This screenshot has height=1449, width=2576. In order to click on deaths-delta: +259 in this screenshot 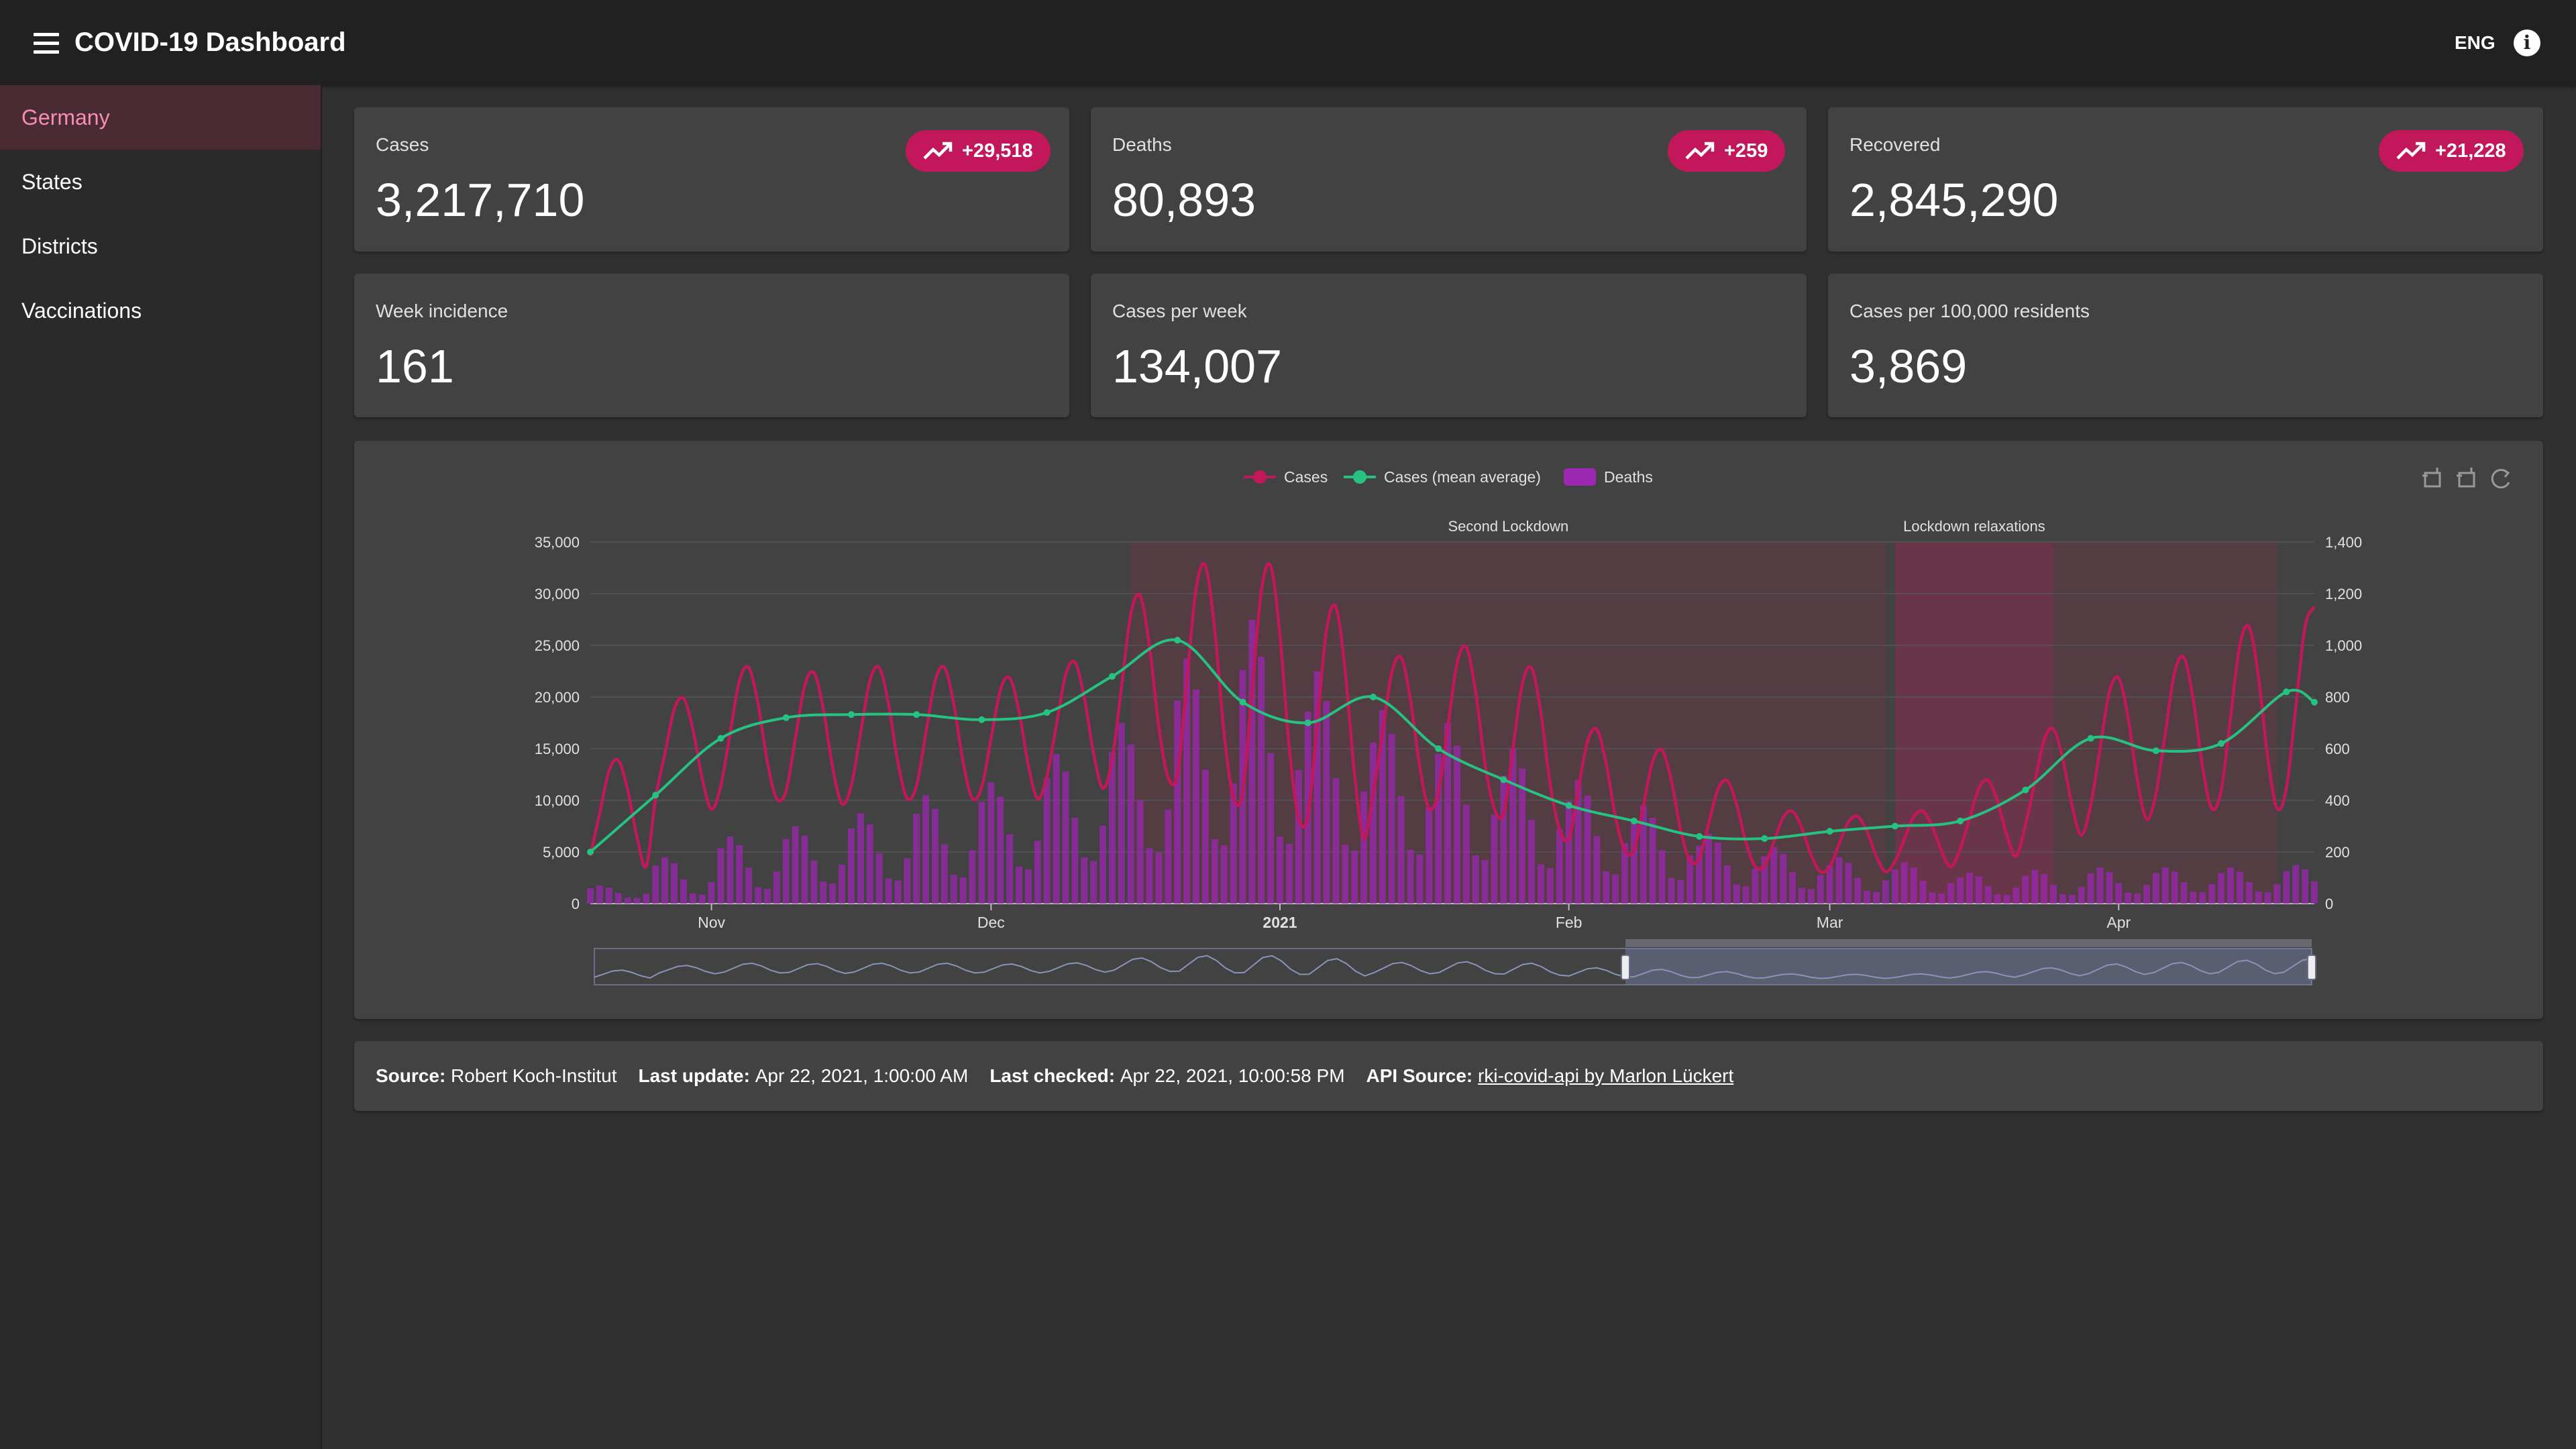, I will do `click(1746, 151)`.